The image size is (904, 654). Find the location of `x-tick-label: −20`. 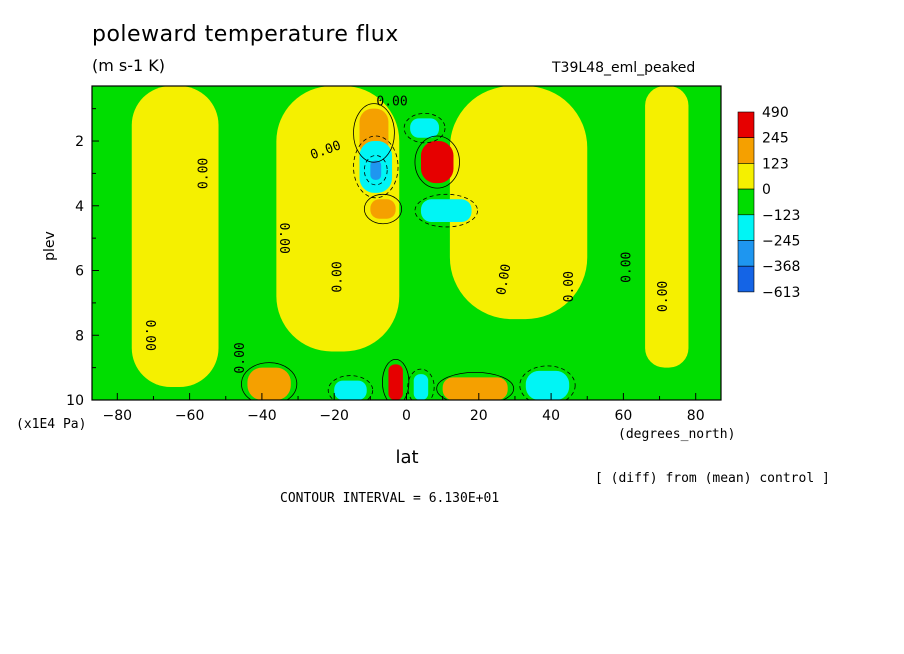

x-tick-label: −20 is located at coordinates (334, 416).